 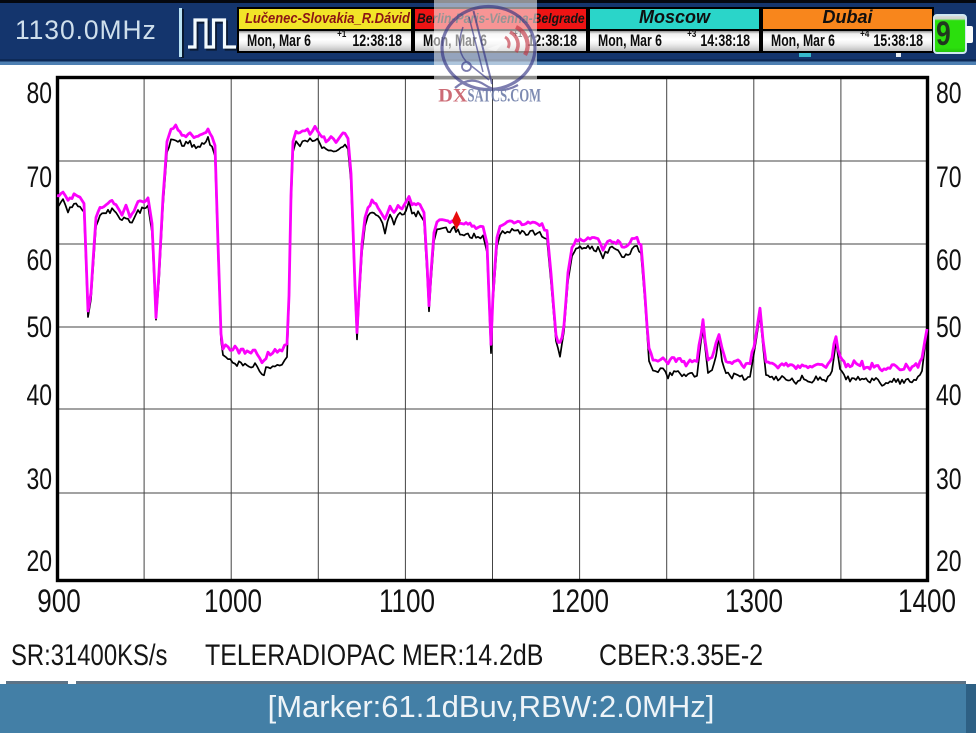 I want to click on svg-text: DX, so click(x=453, y=97).